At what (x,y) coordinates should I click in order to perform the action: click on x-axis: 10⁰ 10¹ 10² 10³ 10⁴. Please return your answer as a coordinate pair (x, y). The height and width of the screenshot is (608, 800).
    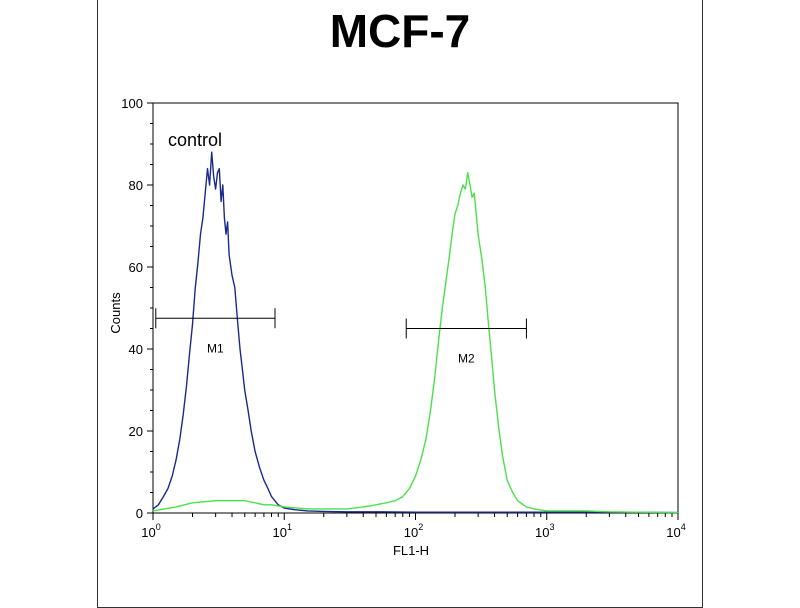
    Looking at the image, I should click on (413, 526).